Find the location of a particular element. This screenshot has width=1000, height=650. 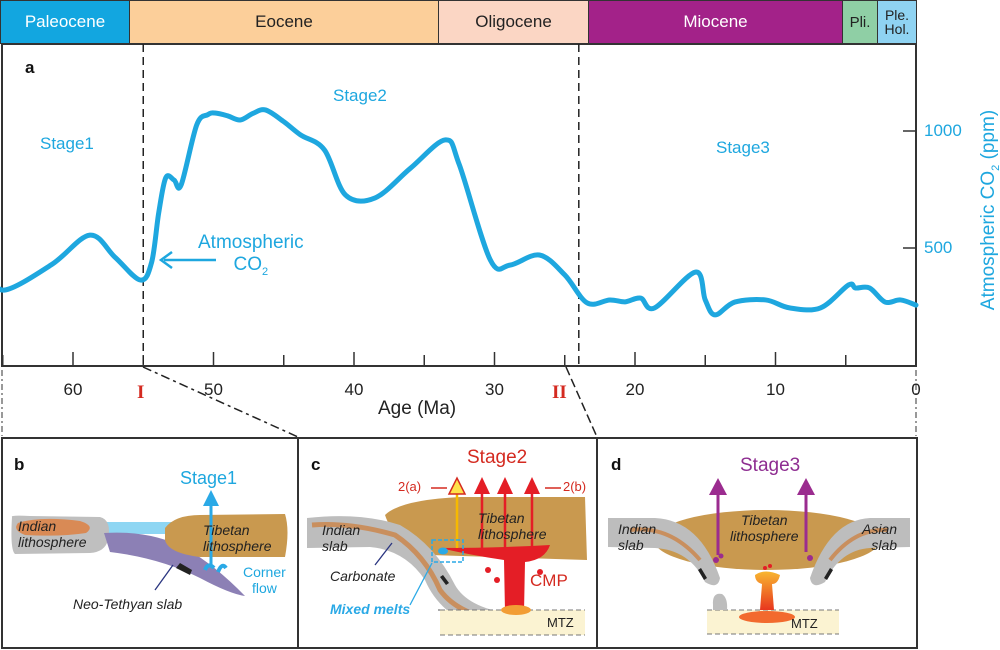

panel-c-diagram is located at coordinates (447, 556).